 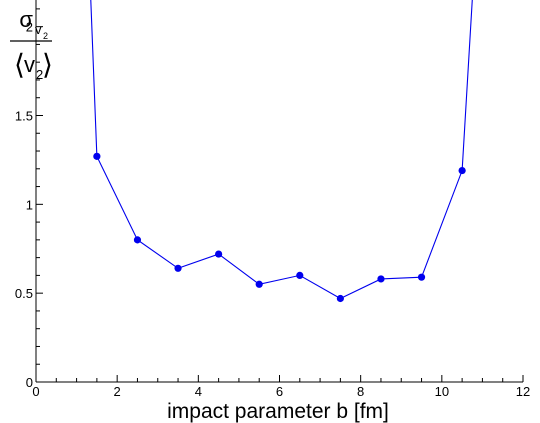 I want to click on x-tick-label: 2, so click(x=117, y=391).